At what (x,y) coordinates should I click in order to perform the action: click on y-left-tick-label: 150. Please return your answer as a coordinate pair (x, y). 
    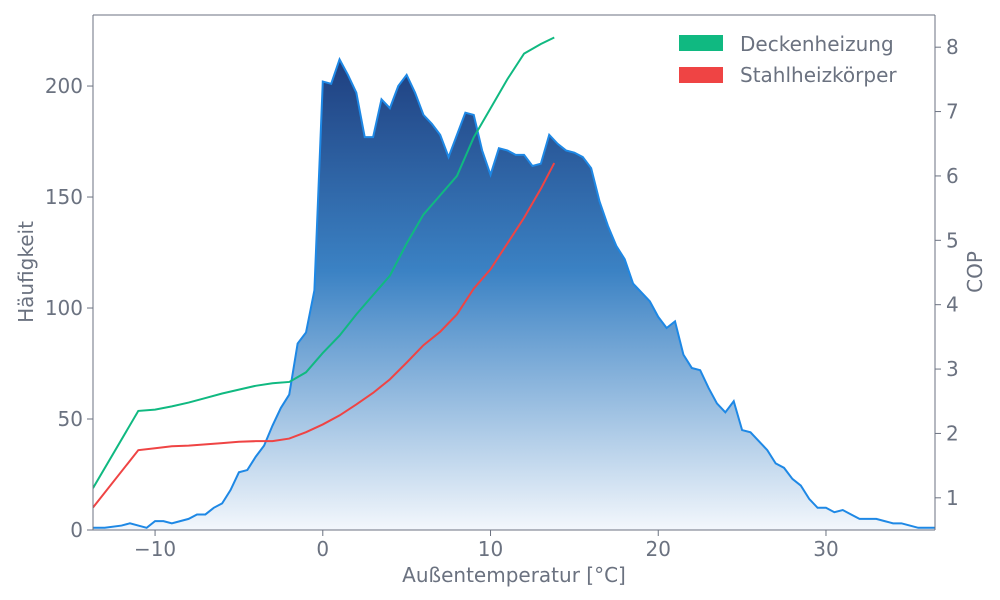
    Looking at the image, I should click on (64, 197).